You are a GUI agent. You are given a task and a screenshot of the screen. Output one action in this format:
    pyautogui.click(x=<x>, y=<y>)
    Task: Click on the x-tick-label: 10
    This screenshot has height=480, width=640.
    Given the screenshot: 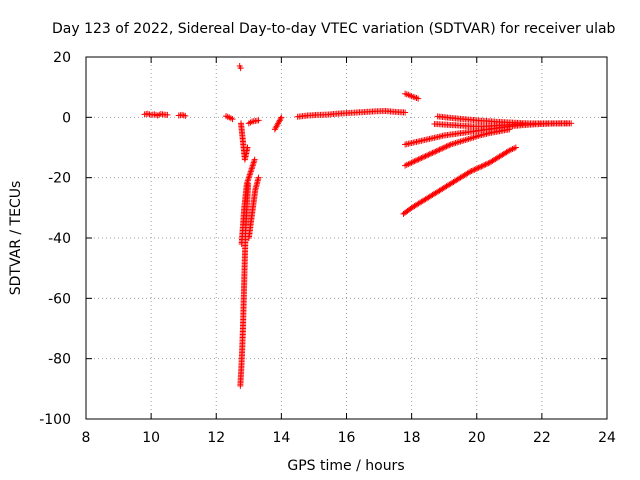 What is the action you would take?
    pyautogui.click(x=151, y=438)
    